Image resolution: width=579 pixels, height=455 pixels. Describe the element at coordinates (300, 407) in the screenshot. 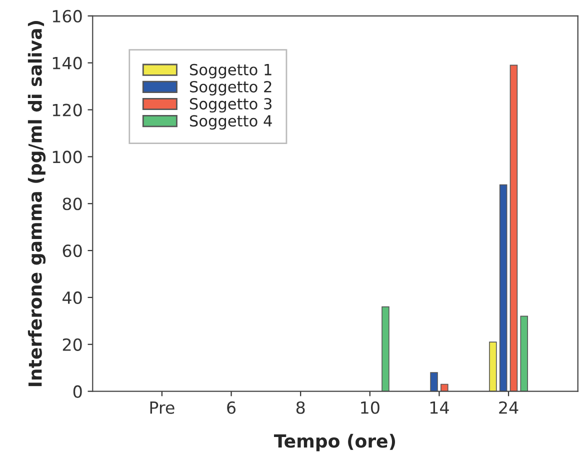

I see `x-tick-label: 8` at that location.